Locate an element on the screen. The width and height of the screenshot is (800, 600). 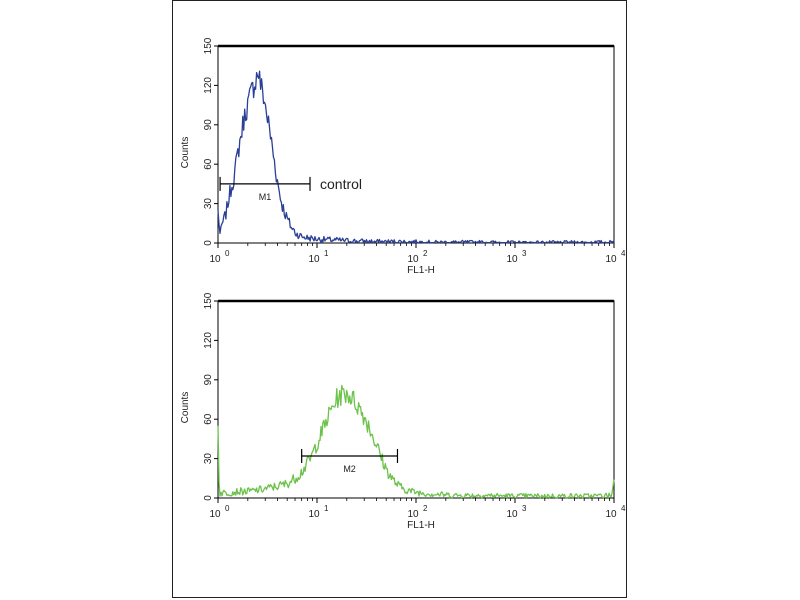
marker-gate-label: M2 is located at coordinates (349, 469).